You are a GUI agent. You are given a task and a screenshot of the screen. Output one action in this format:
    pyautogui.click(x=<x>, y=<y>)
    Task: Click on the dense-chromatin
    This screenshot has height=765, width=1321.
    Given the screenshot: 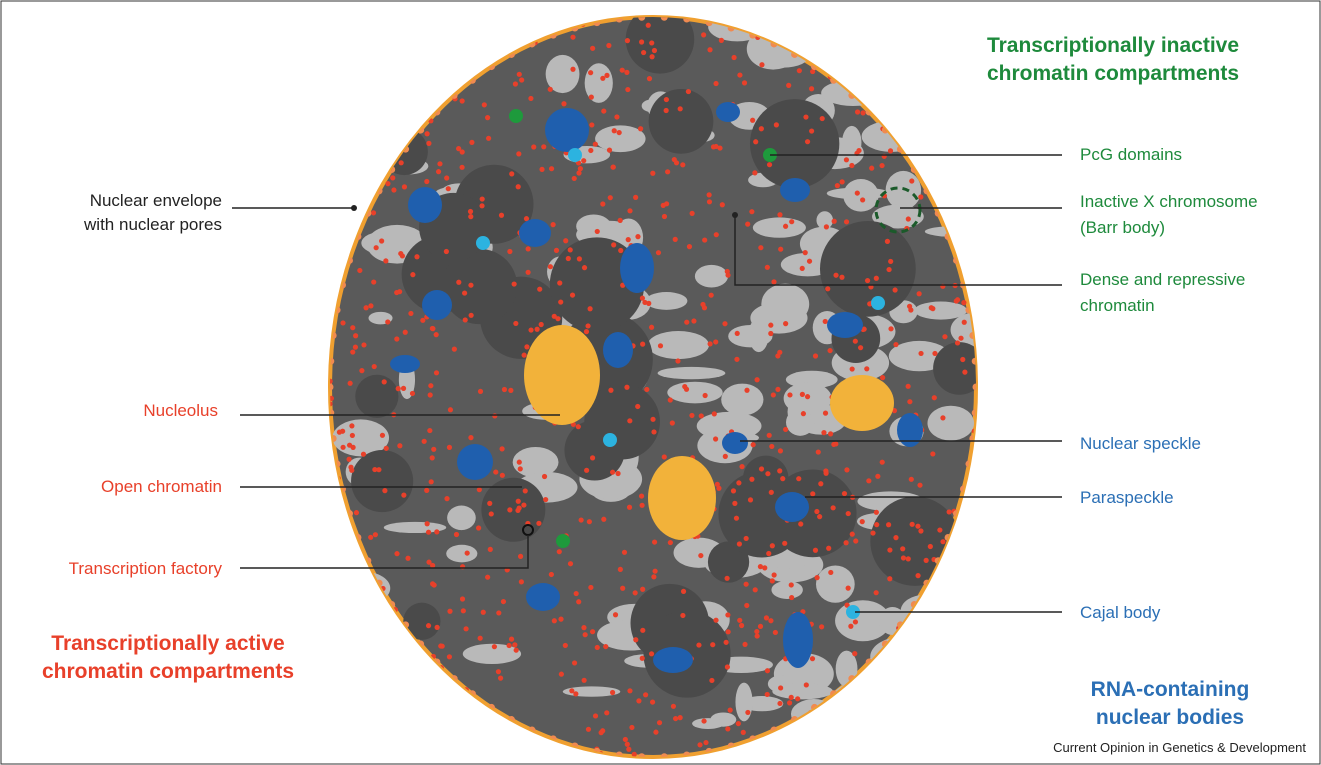 What is the action you would take?
    pyautogui.click(x=594, y=450)
    